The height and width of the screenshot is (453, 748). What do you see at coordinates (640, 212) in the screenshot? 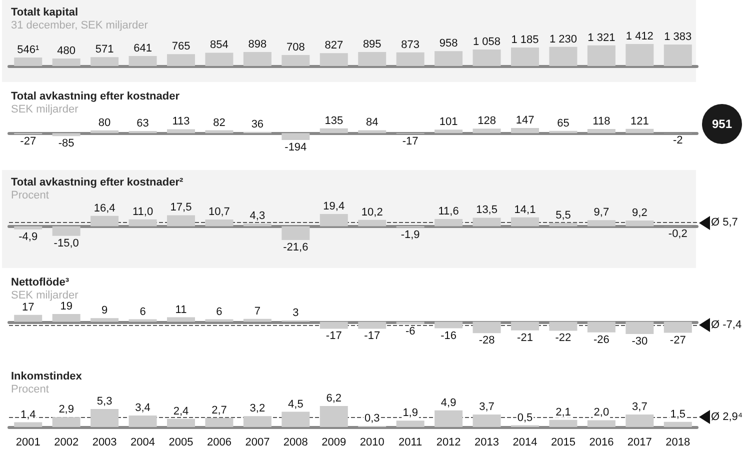
I see `data-label: 9,2` at bounding box center [640, 212].